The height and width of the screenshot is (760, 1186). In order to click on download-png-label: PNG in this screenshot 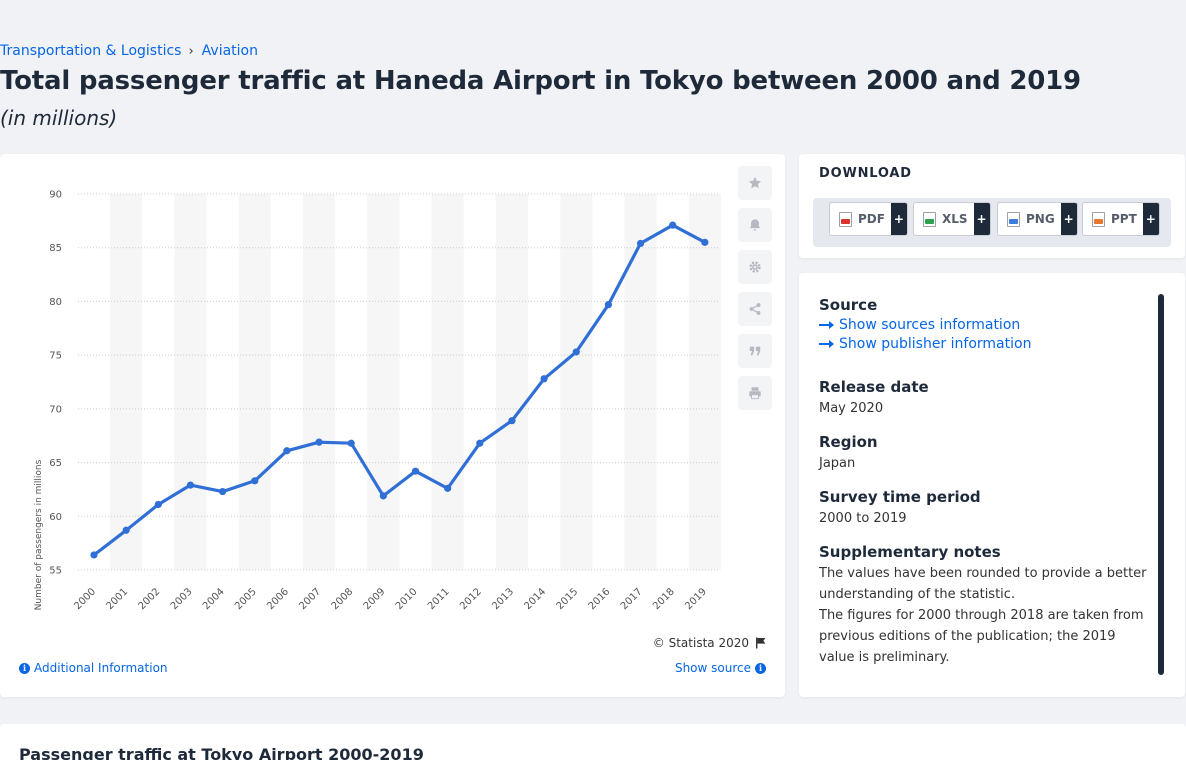, I will do `click(1040, 219)`.